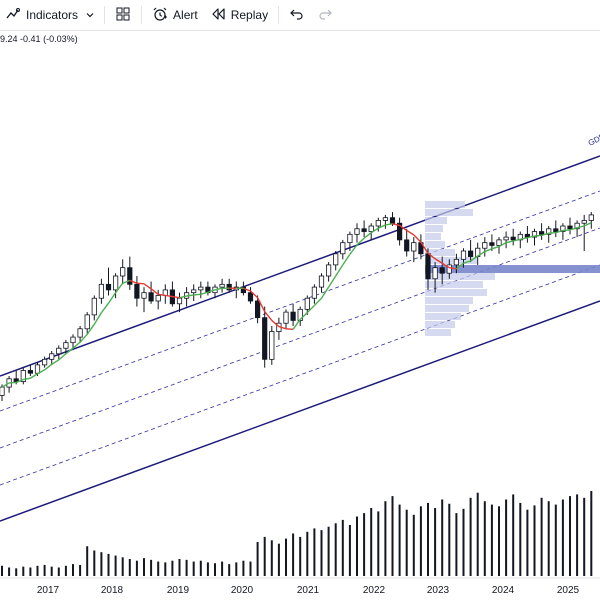 Image resolution: width=600 pixels, height=600 pixels. I want to click on replay-button: Replay, so click(239, 15).